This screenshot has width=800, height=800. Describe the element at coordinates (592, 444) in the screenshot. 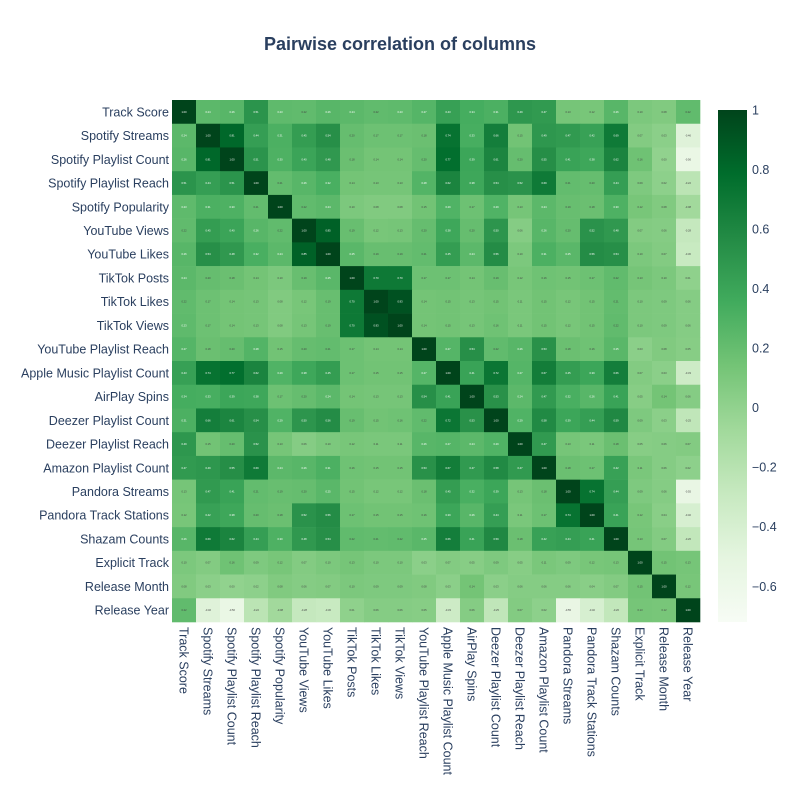

I see `heatmap-cell-label: 0.11` at that location.